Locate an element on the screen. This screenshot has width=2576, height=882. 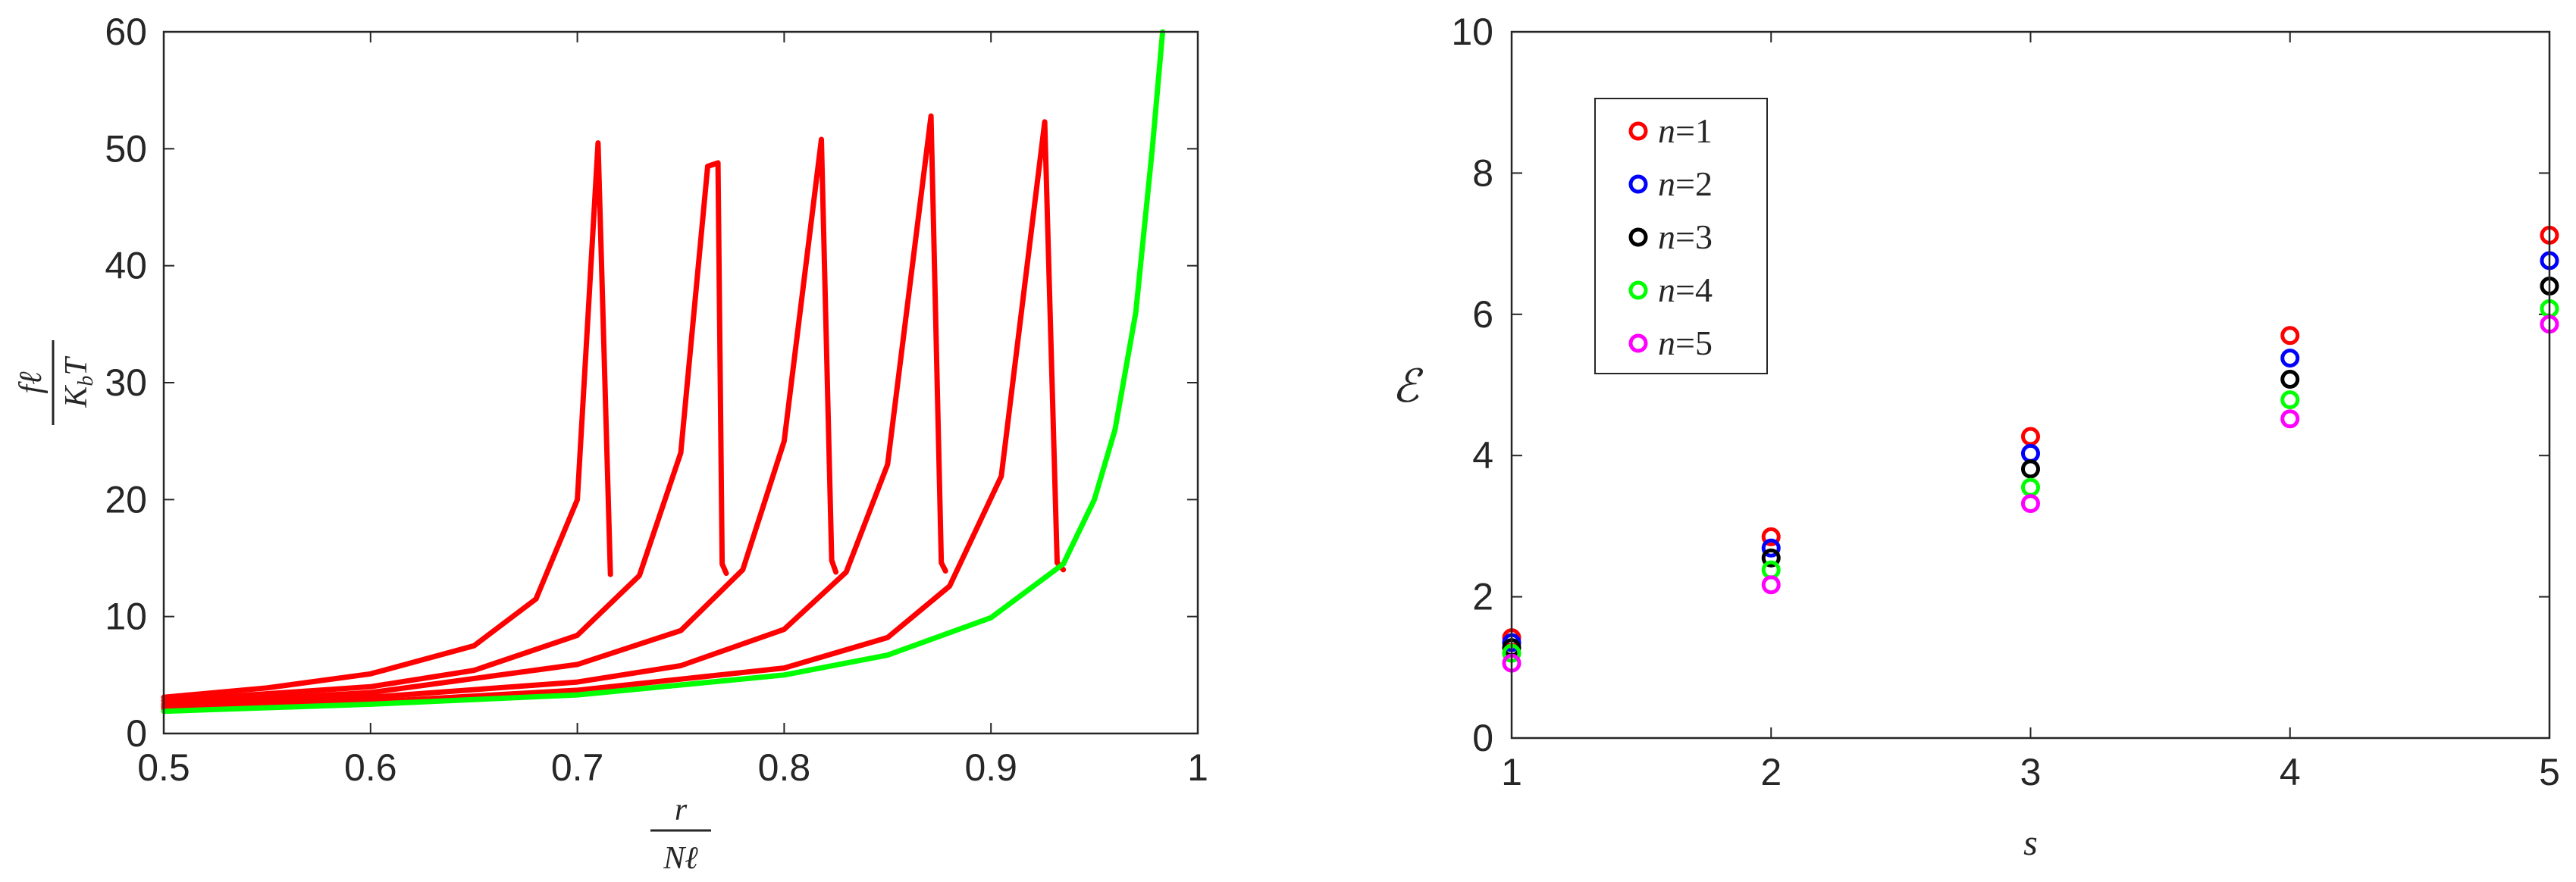
legend-item-n=5: n=5 is located at coordinates (1670, 343).